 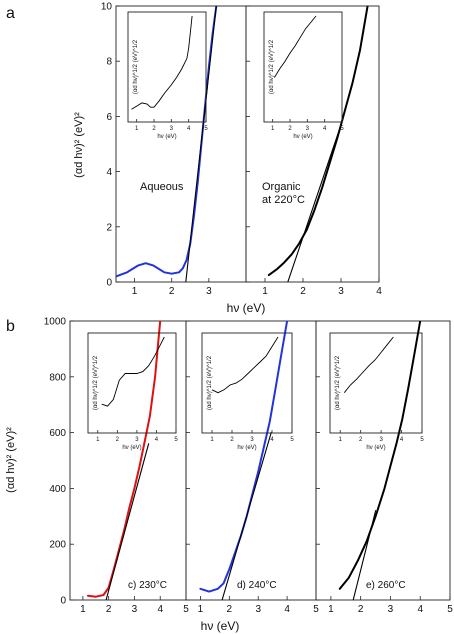 I want to click on inset-b3: 1 2 3 4 5 hν (eV) (αd hν)^1/2 (eV)^1/2, so click(x=376, y=391).